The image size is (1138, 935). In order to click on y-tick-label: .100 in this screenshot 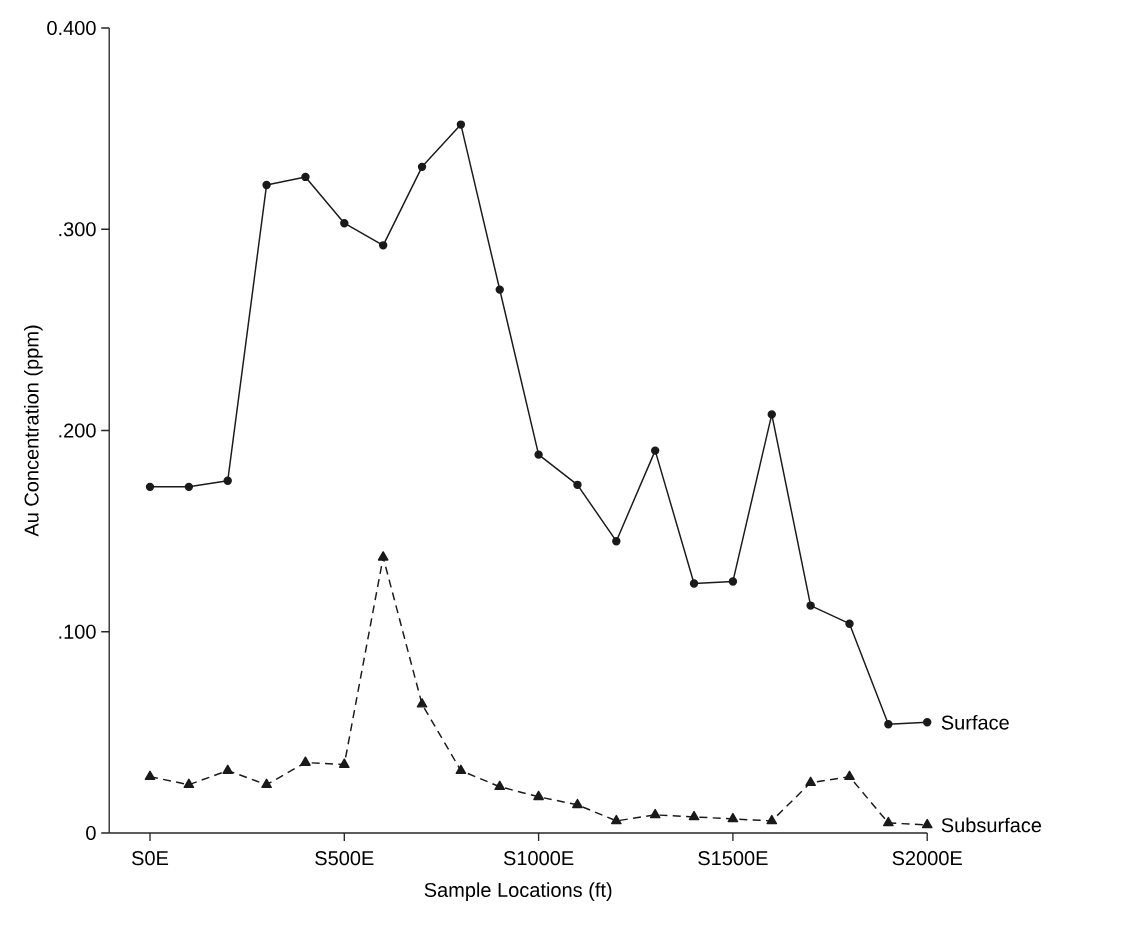, I will do `click(77, 631)`.